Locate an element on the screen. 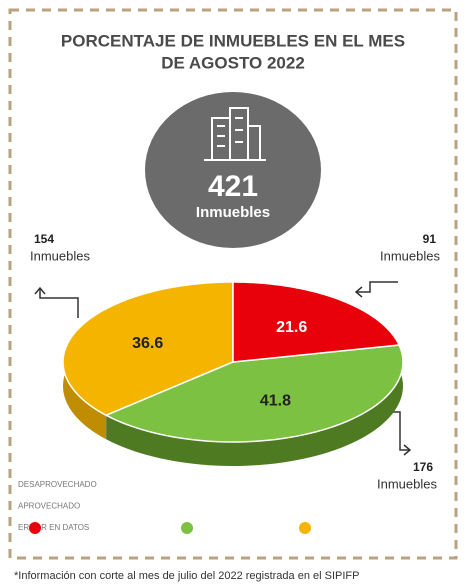 The image size is (466, 586). total-label: Inmuebles is located at coordinates (233, 212).